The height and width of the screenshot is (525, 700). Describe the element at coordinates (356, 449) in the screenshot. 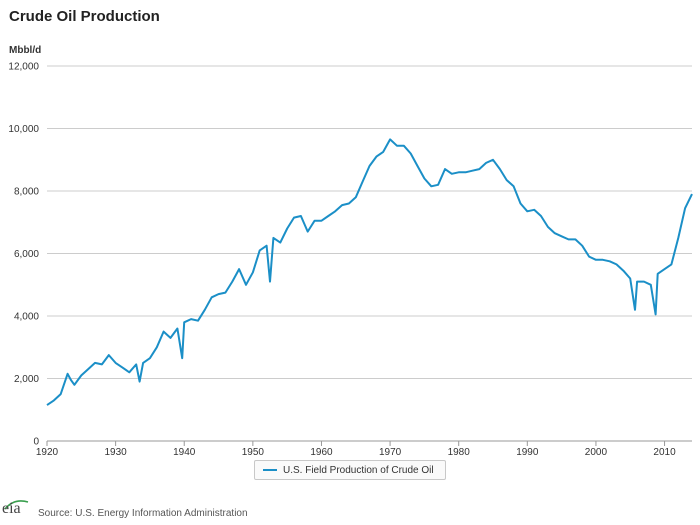

I see `x-axis-ticks: 1920 1930 1940 1950 1960 1970 1980 1990 2000 2010` at that location.